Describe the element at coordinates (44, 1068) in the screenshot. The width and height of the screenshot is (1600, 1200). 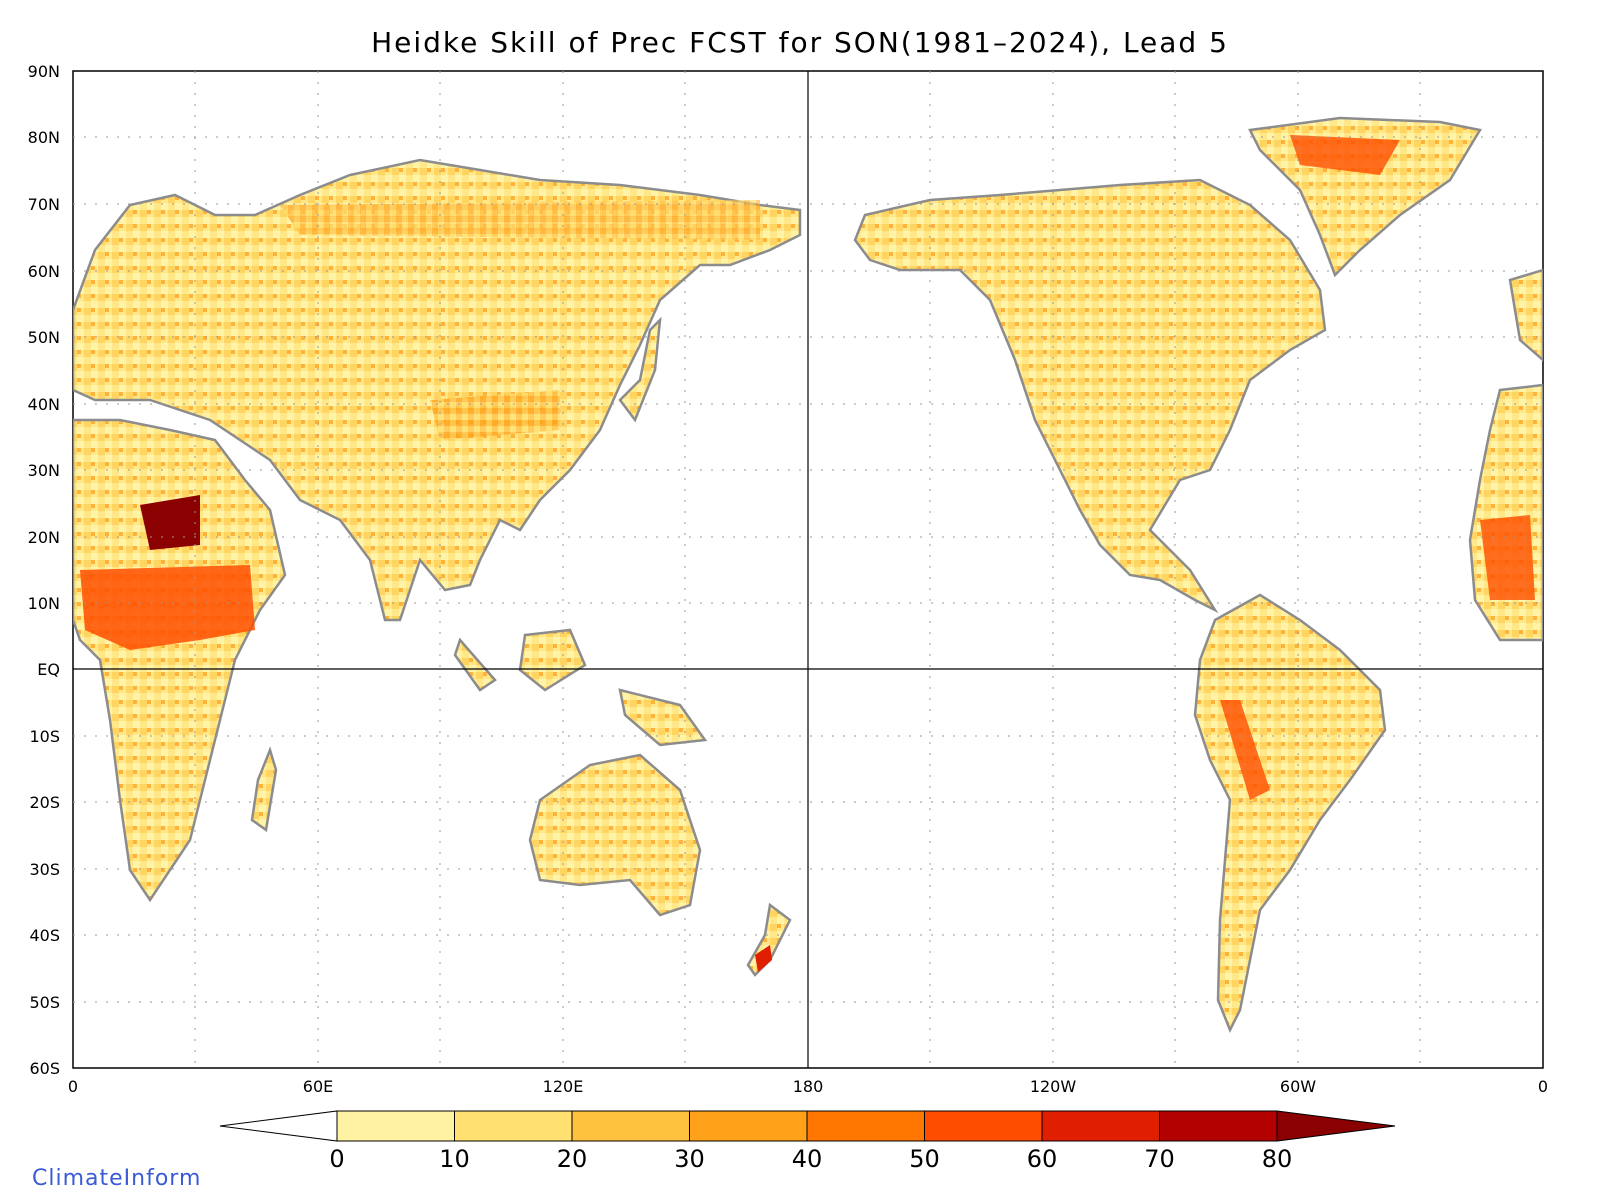
I see `lat-tick-label: 60S` at that location.